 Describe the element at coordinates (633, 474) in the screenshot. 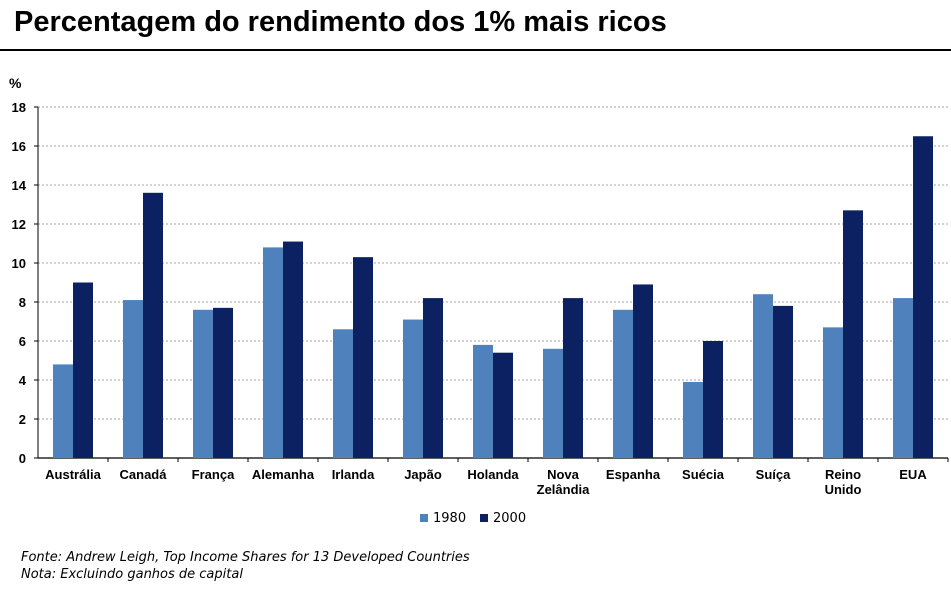

I see `x-tick-label: Espanha` at that location.